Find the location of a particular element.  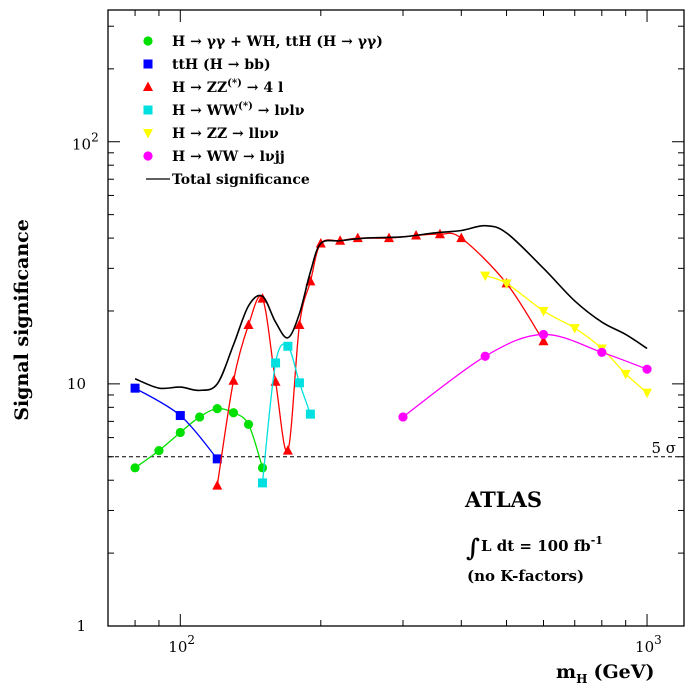

tick-exponent: 2 is located at coordinates (95, 138).